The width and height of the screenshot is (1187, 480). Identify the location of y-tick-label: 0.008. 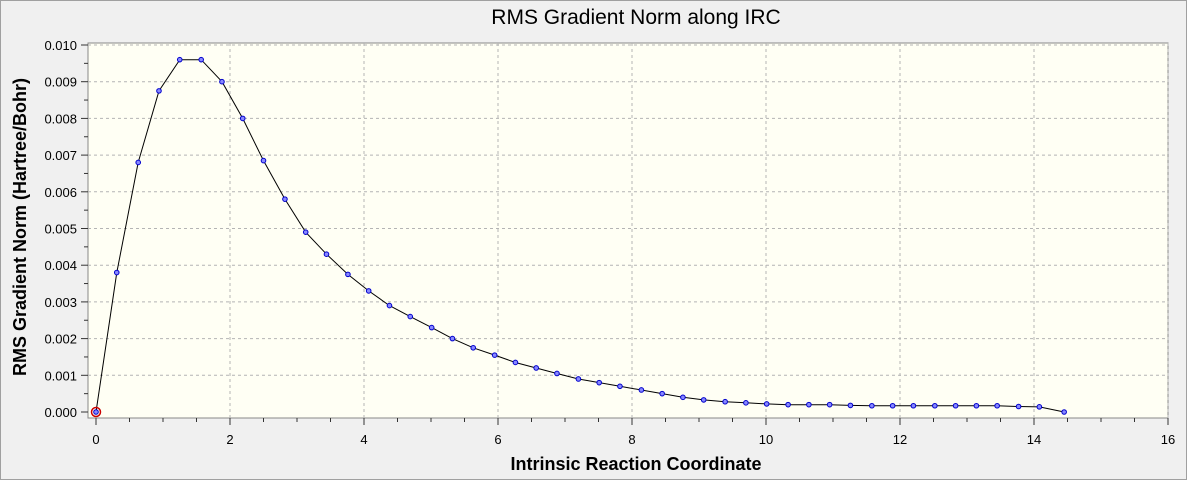
(60, 118).